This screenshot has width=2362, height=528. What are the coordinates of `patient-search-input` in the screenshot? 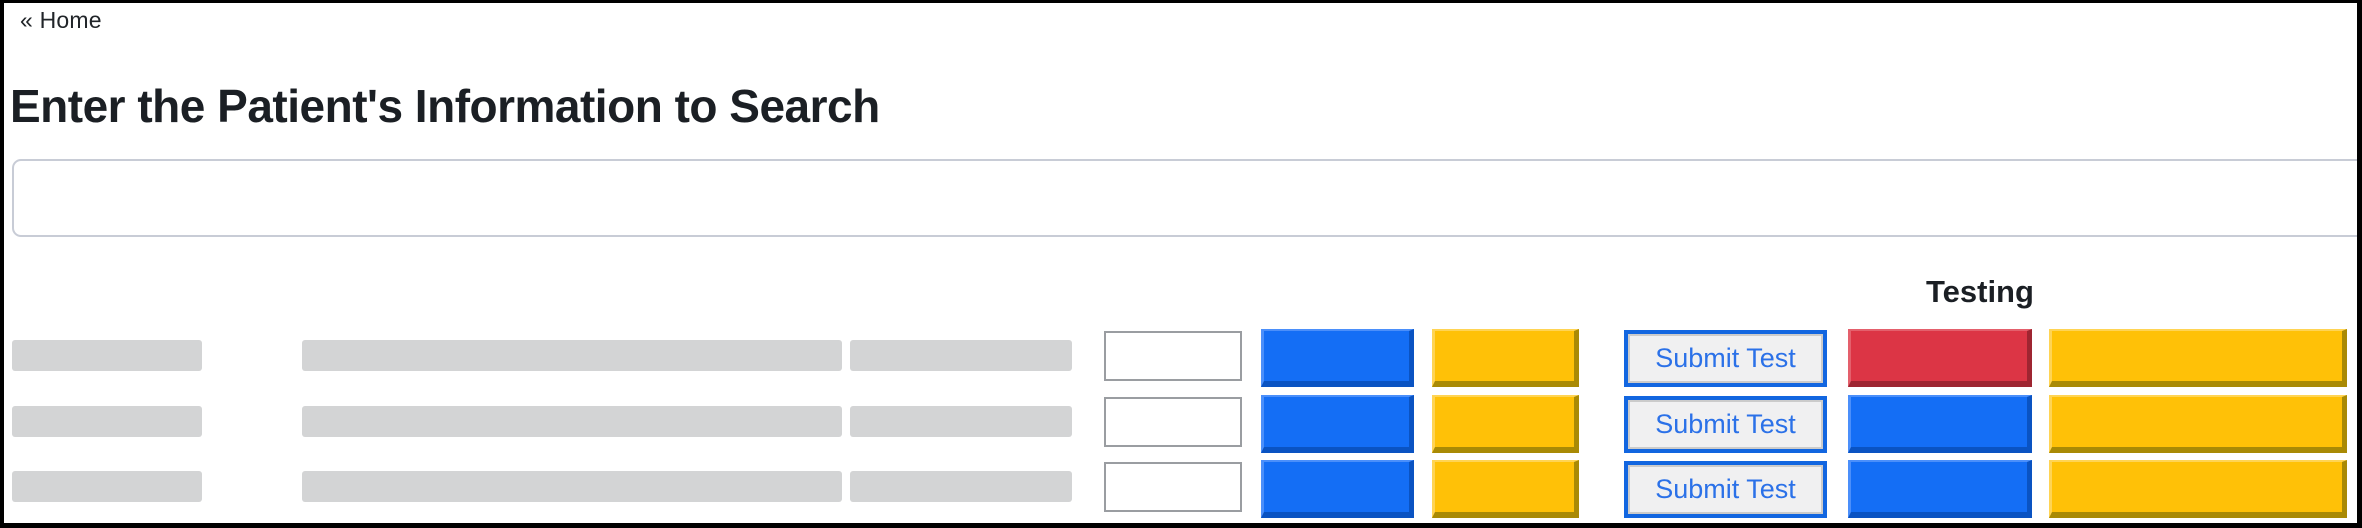 It's located at (1184, 198).